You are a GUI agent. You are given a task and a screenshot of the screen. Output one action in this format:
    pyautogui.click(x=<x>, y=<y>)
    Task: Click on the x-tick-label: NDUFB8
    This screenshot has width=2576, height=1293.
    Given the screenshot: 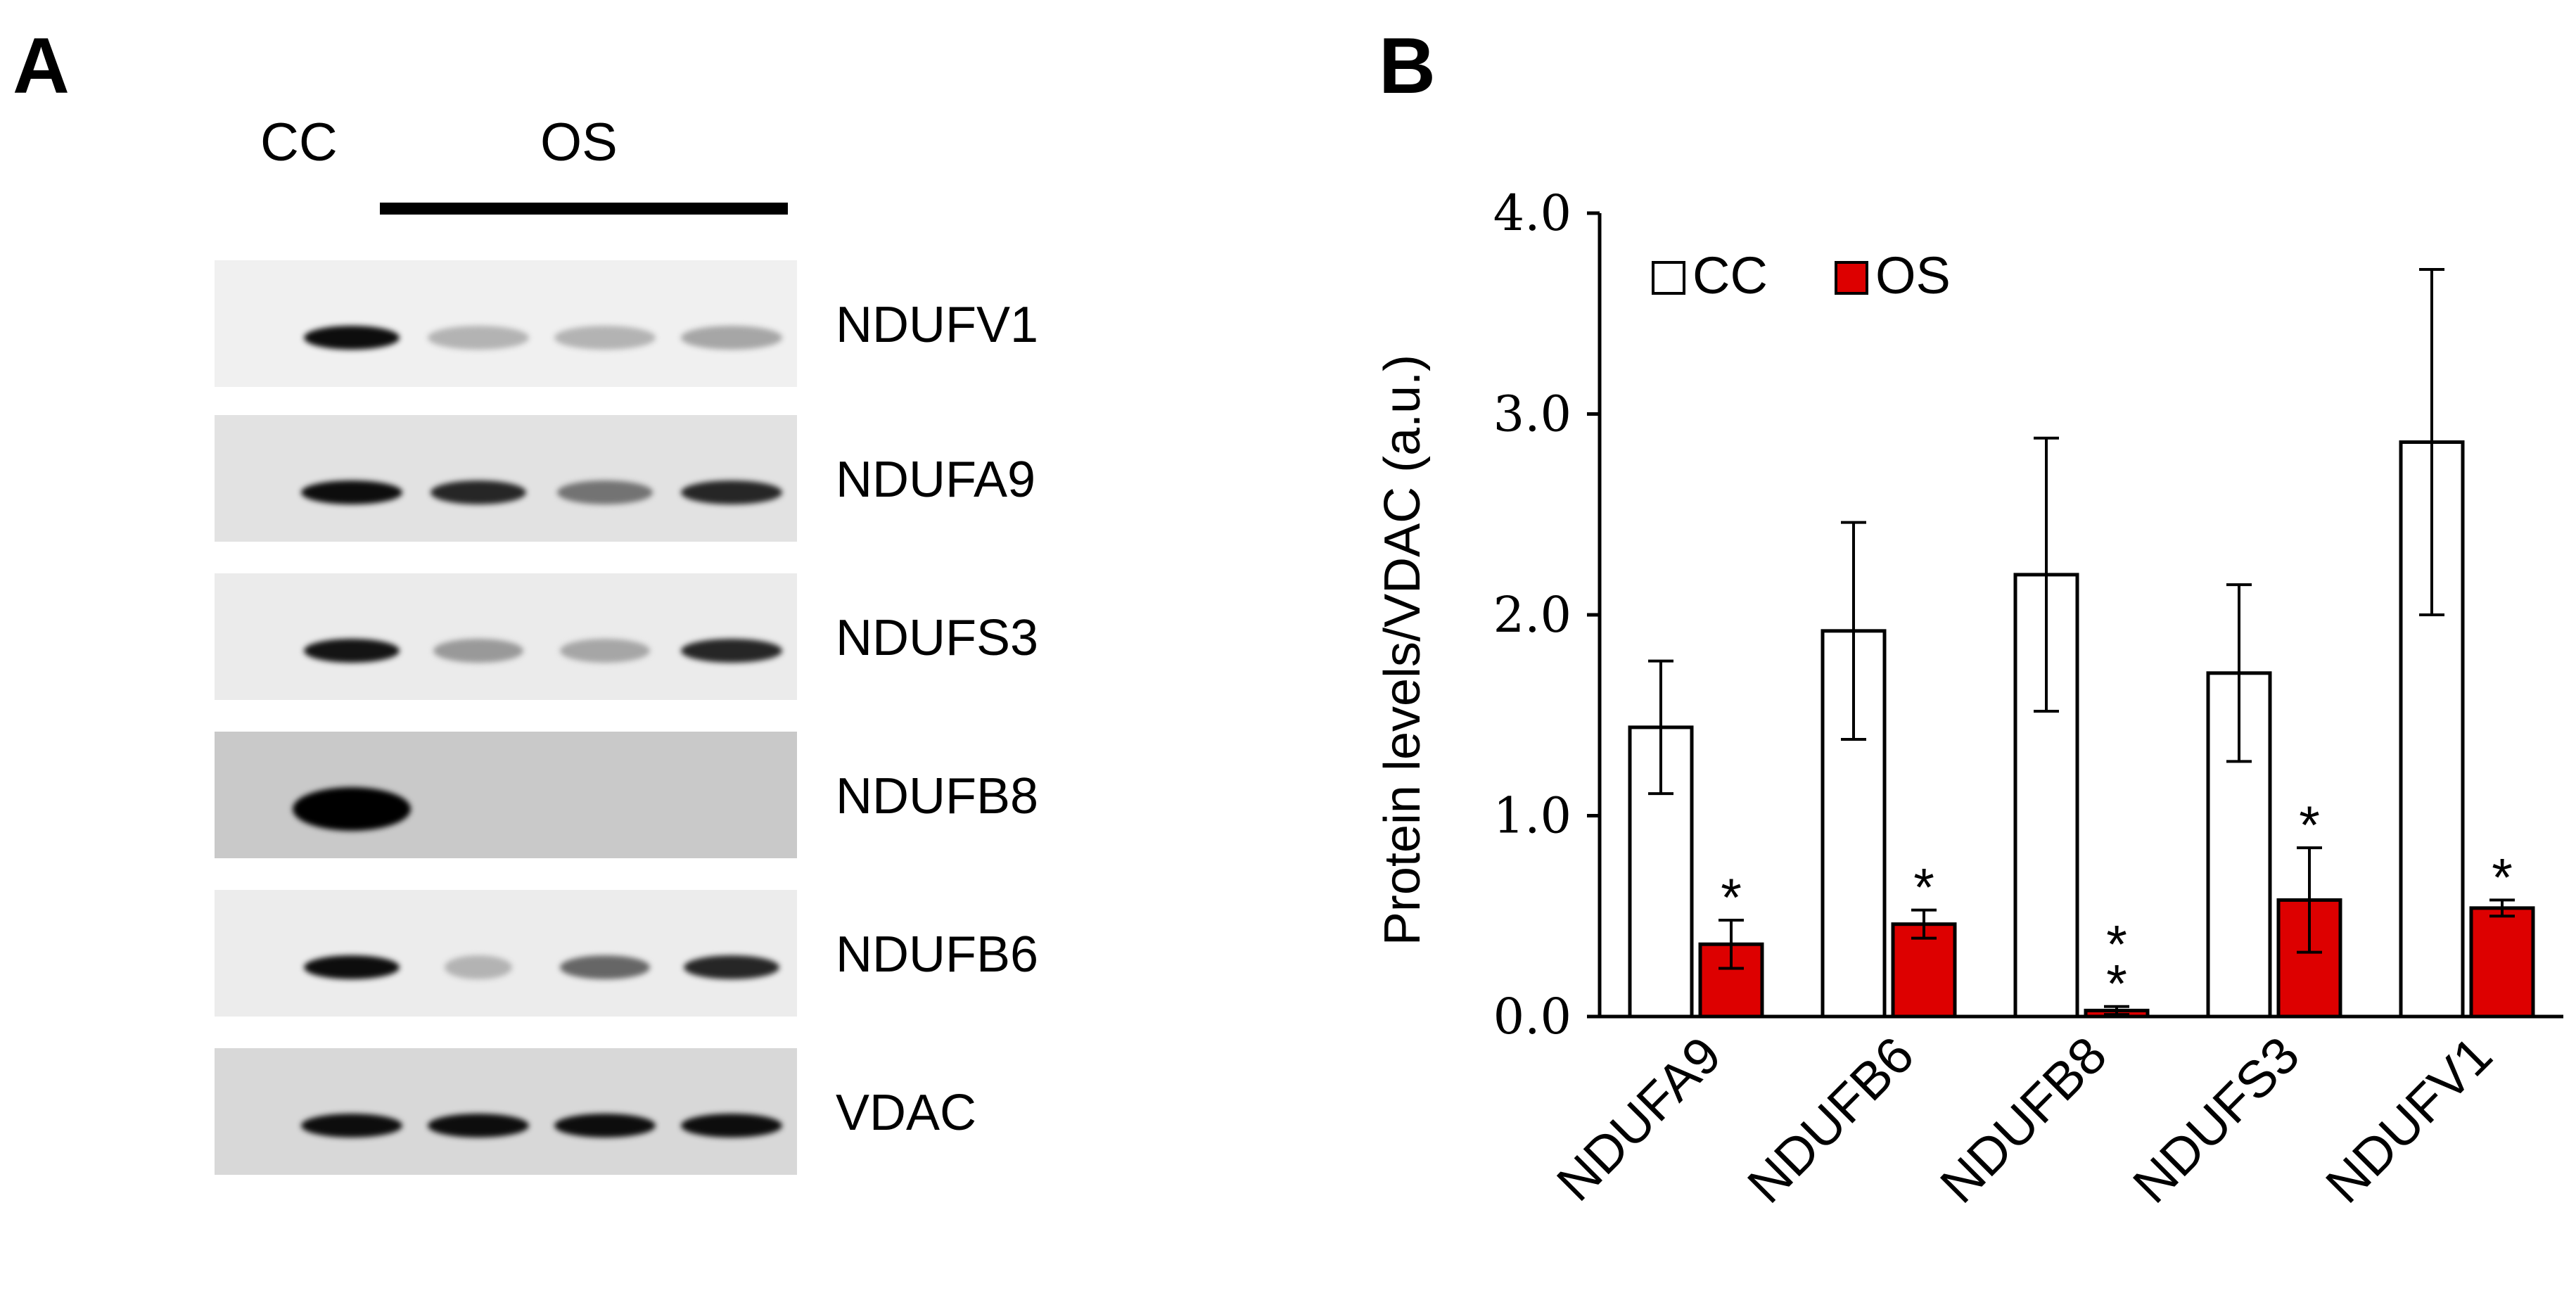 What is the action you would take?
    pyautogui.click(x=2023, y=1120)
    